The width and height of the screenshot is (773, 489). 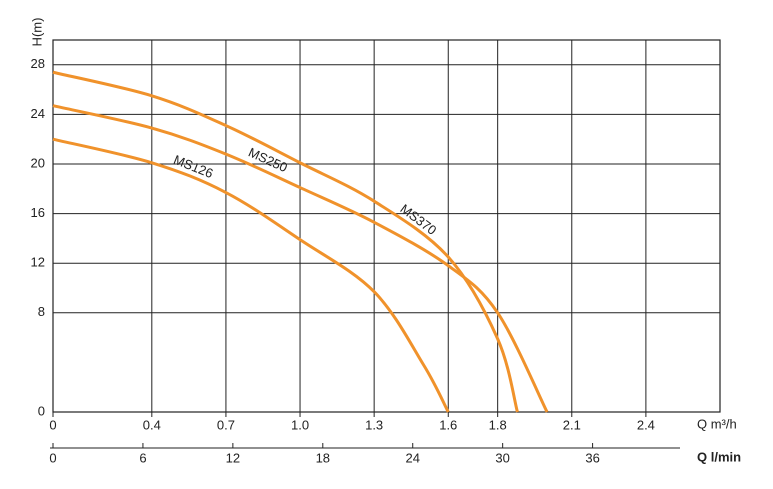 What do you see at coordinates (374, 424) in the screenshot?
I see `x-tick-label: 1.3` at bounding box center [374, 424].